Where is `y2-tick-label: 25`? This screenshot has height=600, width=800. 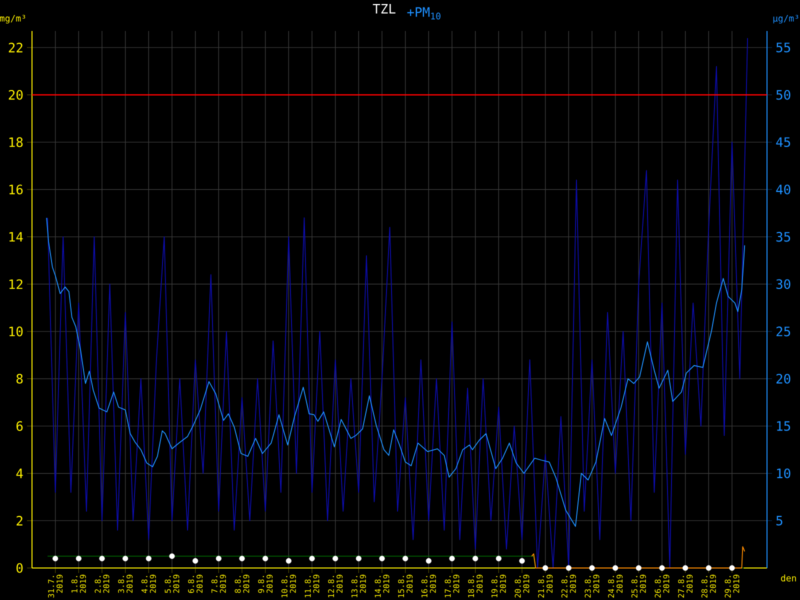
y2-tick-label: 25 is located at coordinates (783, 331).